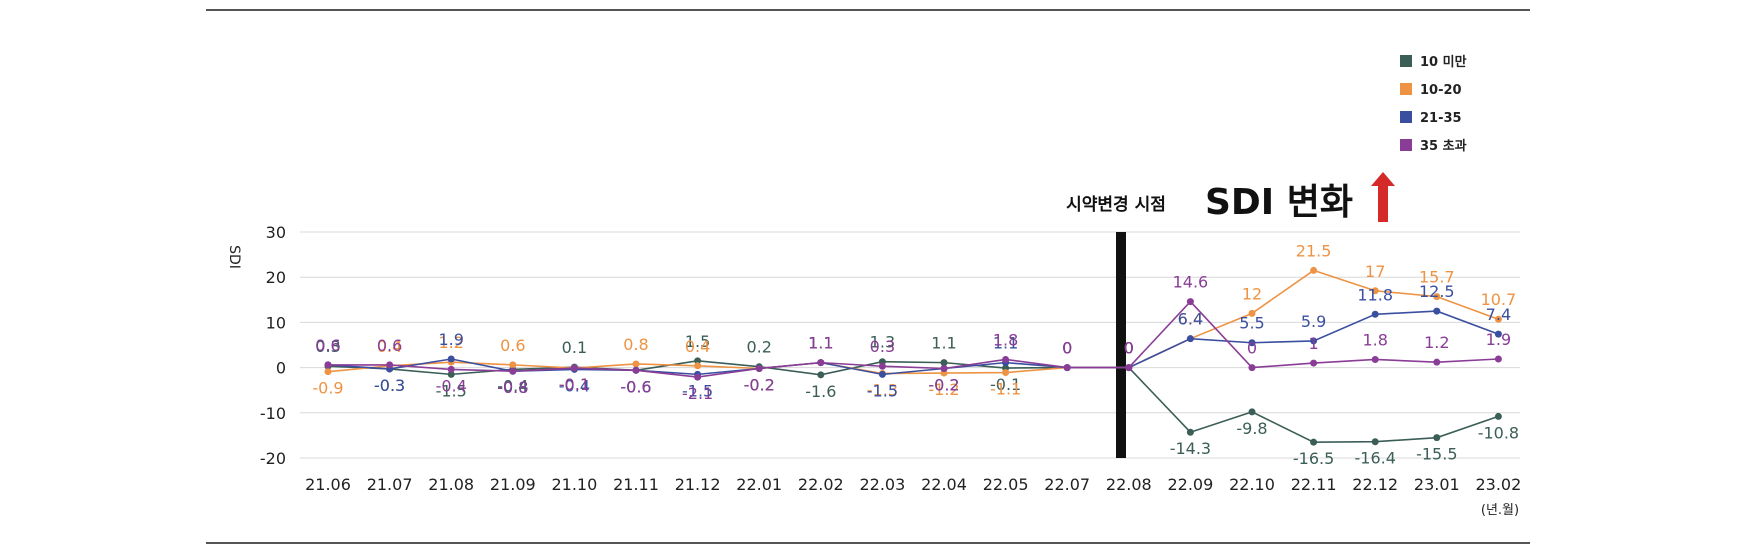 This screenshot has height=556, width=1742. Describe the element at coordinates (1279, 202) in the screenshot. I see `headline-annotation: SDI 변화` at that location.